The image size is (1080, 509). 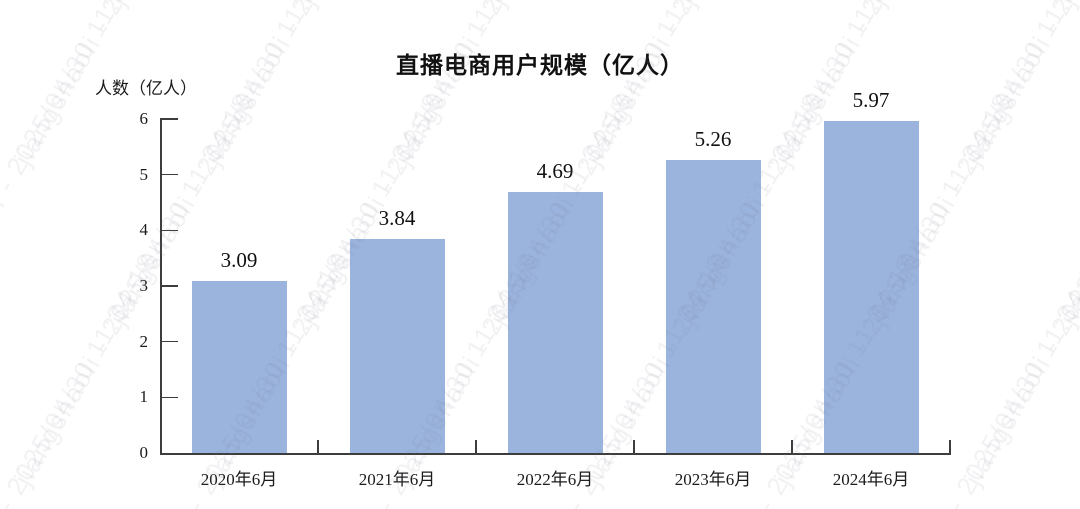 What do you see at coordinates (871, 479) in the screenshot?
I see `x-tick-label: 2024年6月` at bounding box center [871, 479].